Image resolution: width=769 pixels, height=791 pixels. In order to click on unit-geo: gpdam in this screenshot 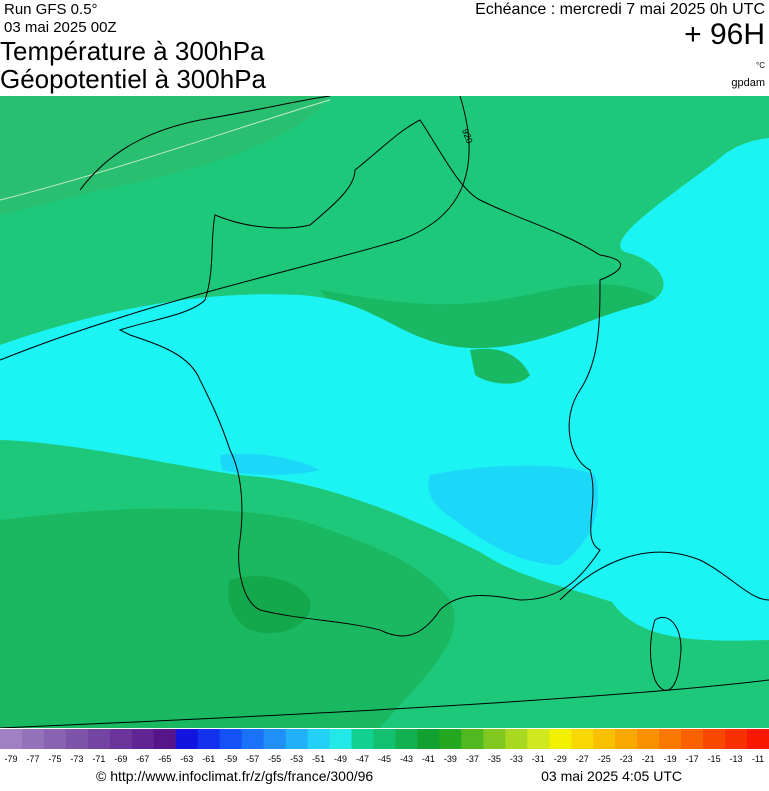, I will do `click(748, 83)`.